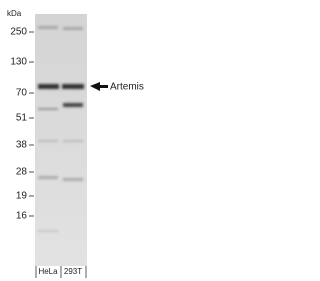  I want to click on band-label: Artemis, so click(127, 87).